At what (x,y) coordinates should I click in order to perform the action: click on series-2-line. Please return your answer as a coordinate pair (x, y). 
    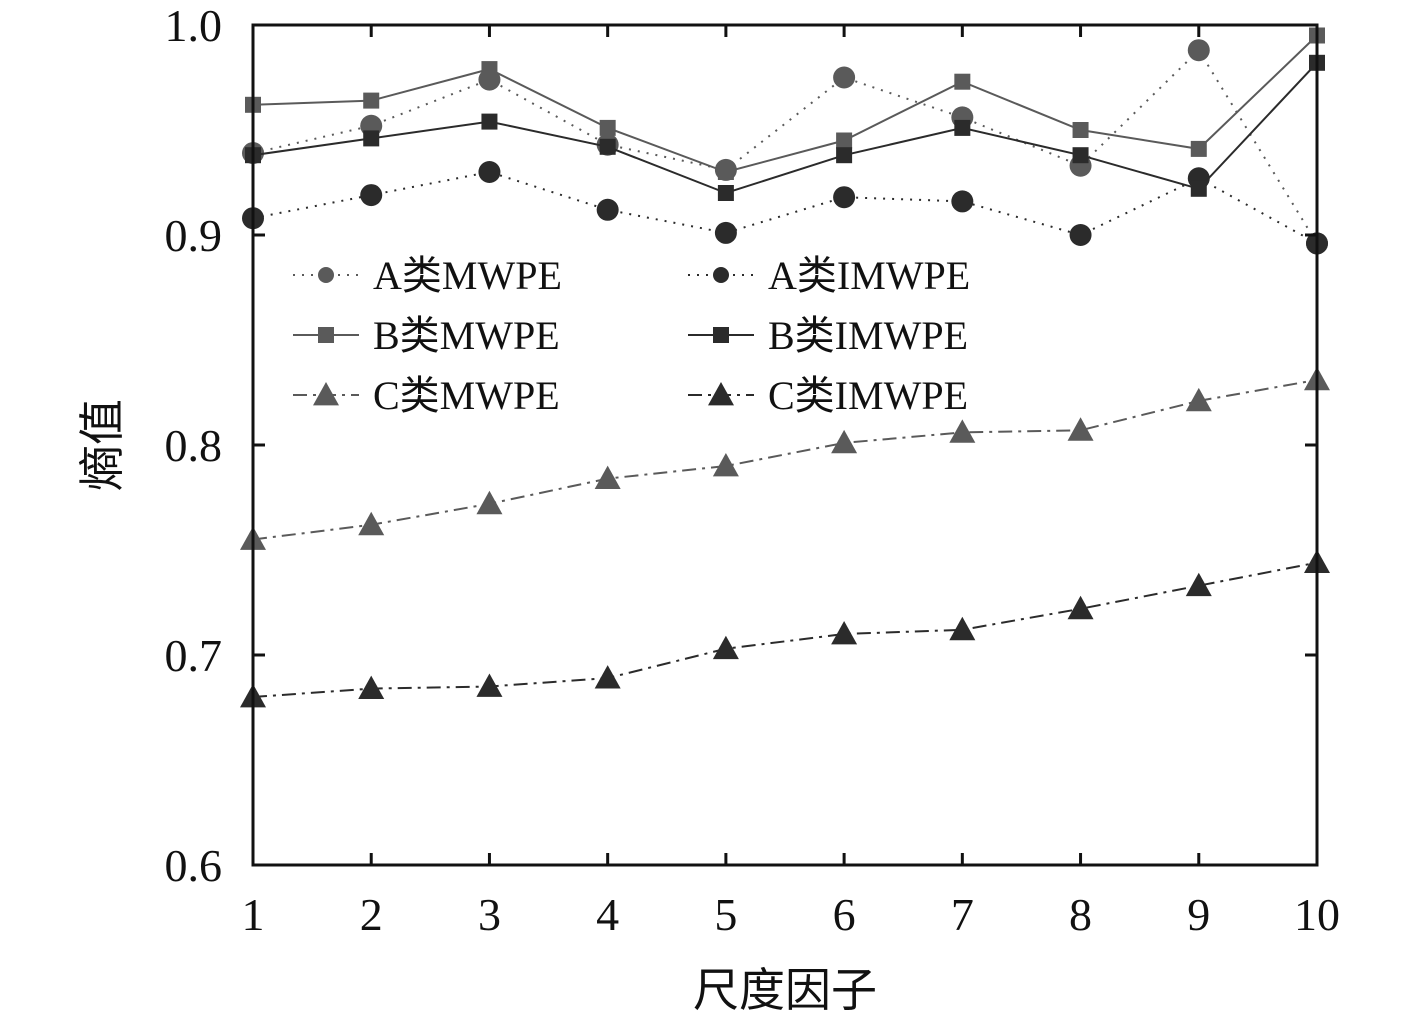
    Looking at the image, I should click on (785, 207).